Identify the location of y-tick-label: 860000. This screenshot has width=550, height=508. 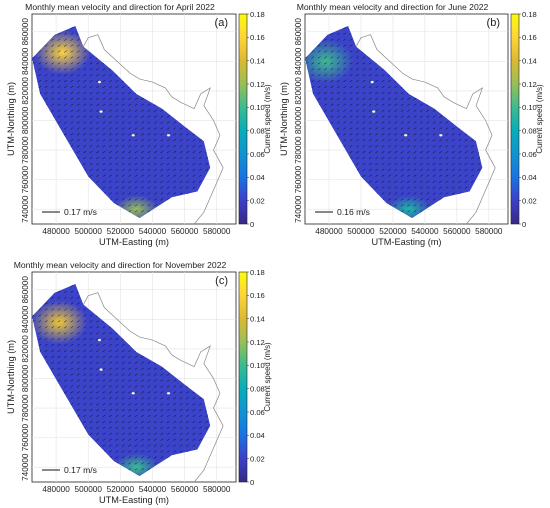
(25, 290).